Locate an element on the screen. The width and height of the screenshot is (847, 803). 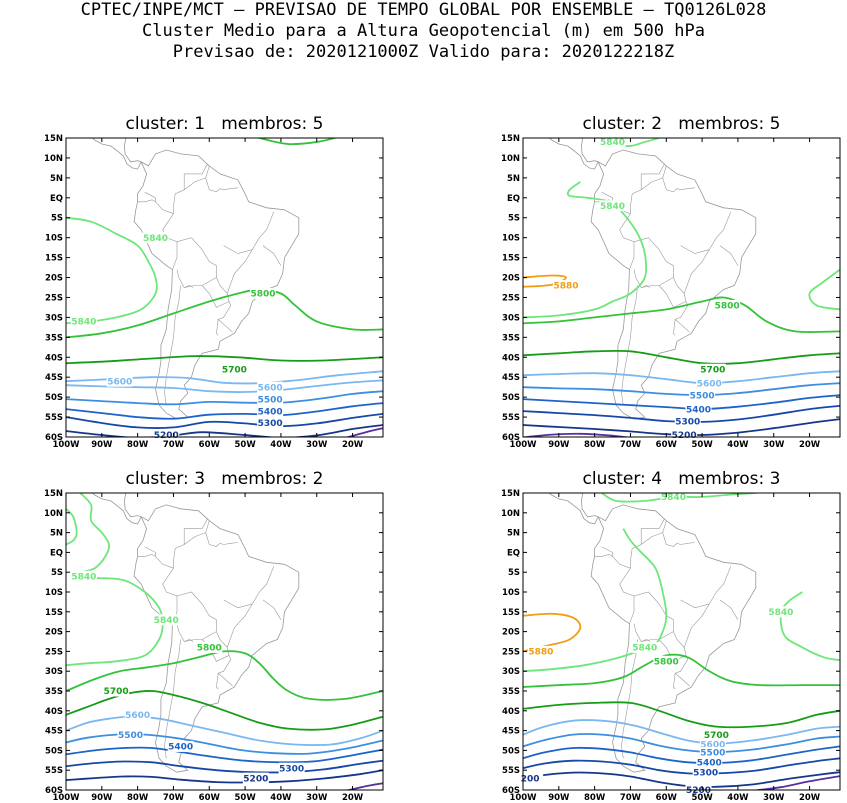
panel-title: cluster: 1 membros: 5 is located at coordinates (224, 124).